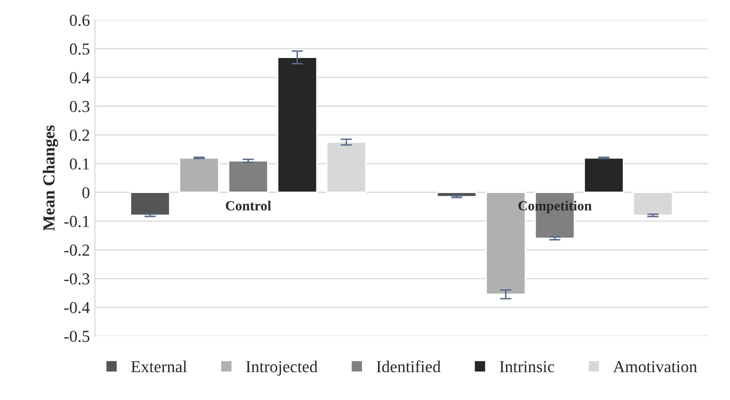  What do you see at coordinates (282, 368) in the screenshot?
I see `legend-label: Introjected` at bounding box center [282, 368].